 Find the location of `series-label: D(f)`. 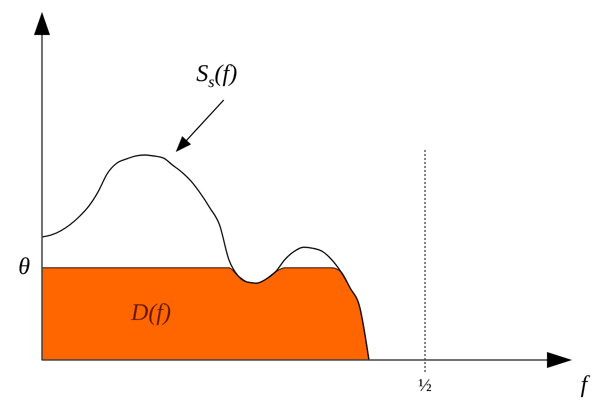

series-label: D(f) is located at coordinates (150, 312).